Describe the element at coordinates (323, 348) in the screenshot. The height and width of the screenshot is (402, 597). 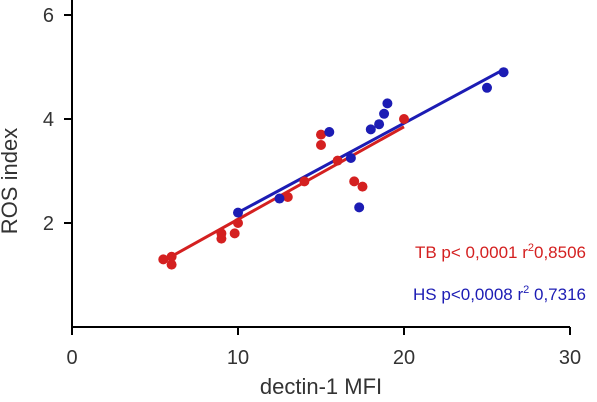
I see `x-axis-ticks: 0 10 20 30` at that location.